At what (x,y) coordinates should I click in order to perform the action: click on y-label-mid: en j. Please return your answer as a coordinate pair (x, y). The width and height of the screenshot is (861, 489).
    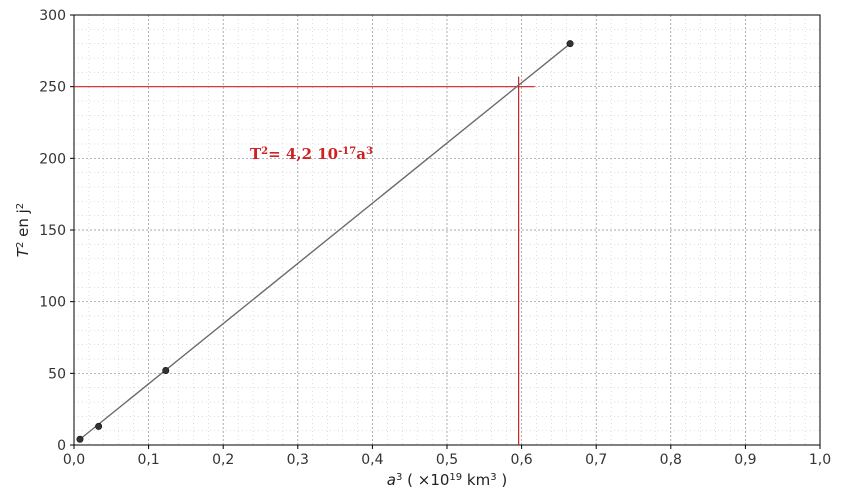
    Looking at the image, I should click on (23, 225).